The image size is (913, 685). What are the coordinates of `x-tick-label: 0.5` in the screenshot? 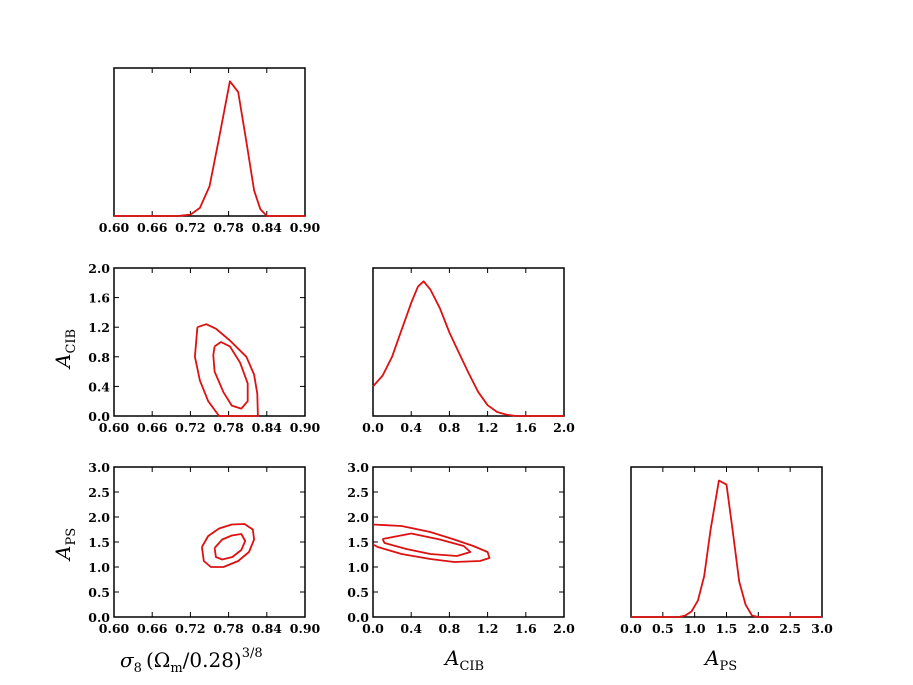 It's located at (663, 628).